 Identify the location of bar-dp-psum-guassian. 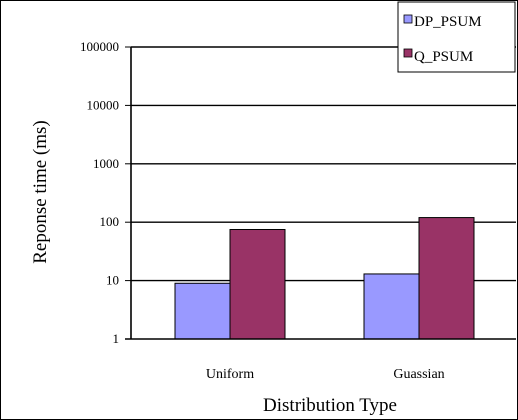
(391, 306).